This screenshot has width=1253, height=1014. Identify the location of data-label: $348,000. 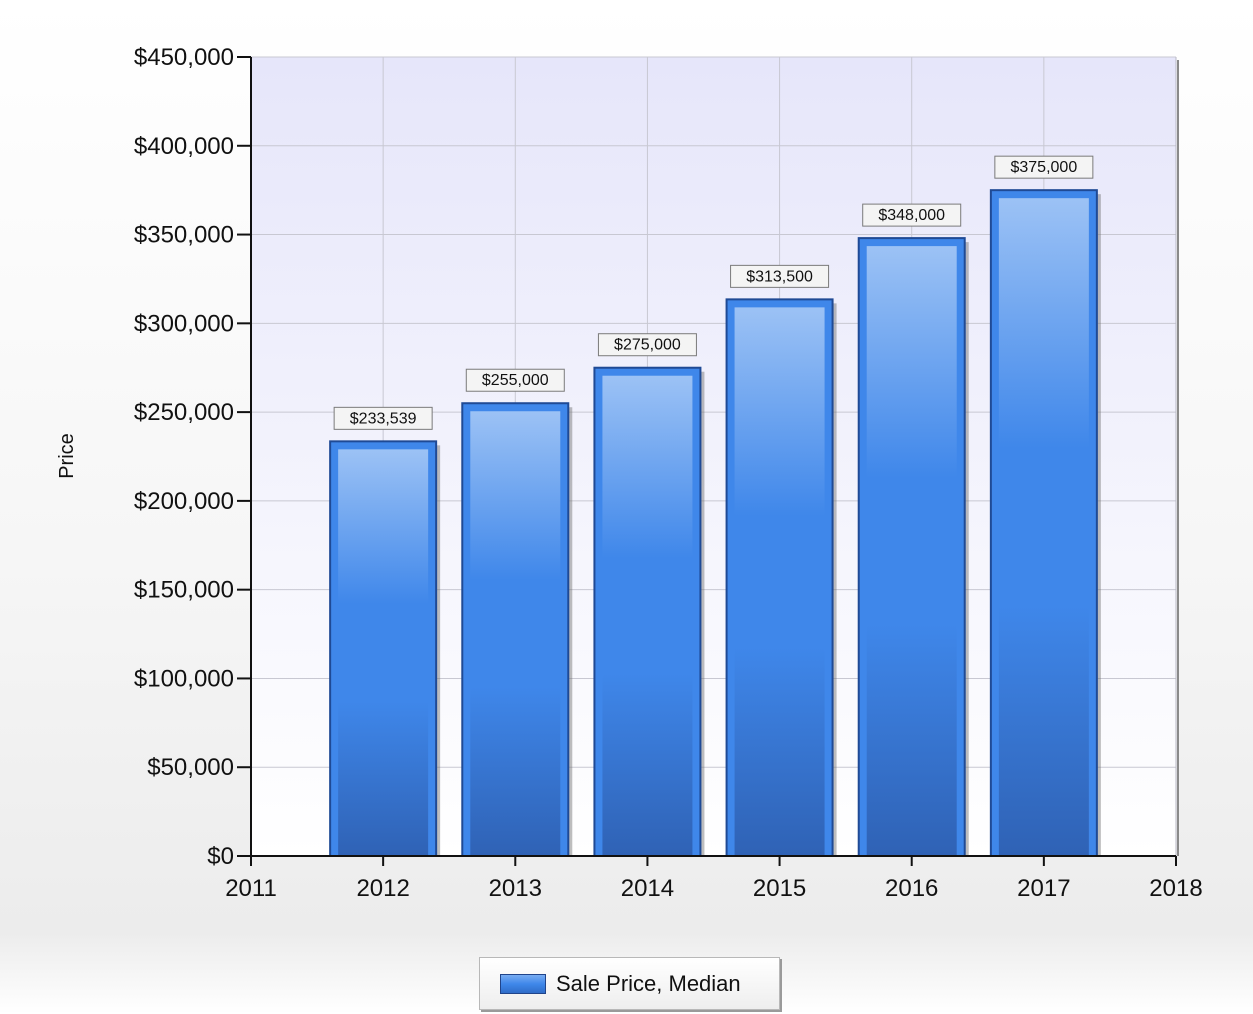
(911, 215).